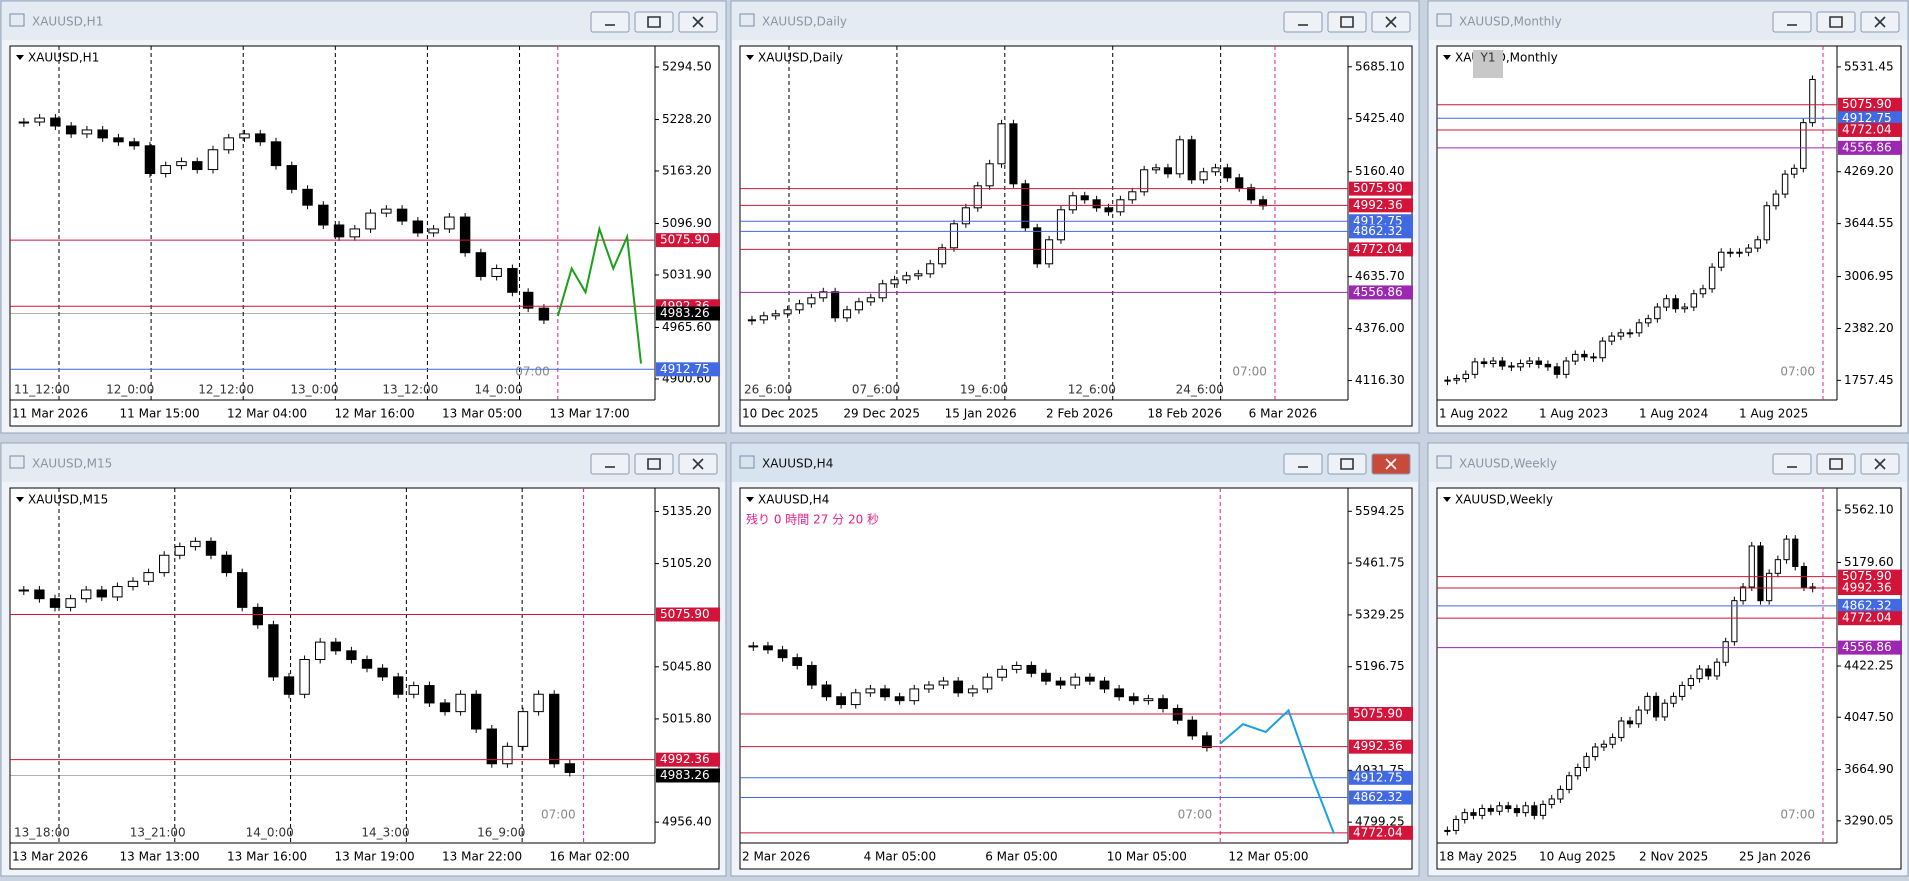  I want to click on y-tick-label: 5015.80, so click(687, 718).